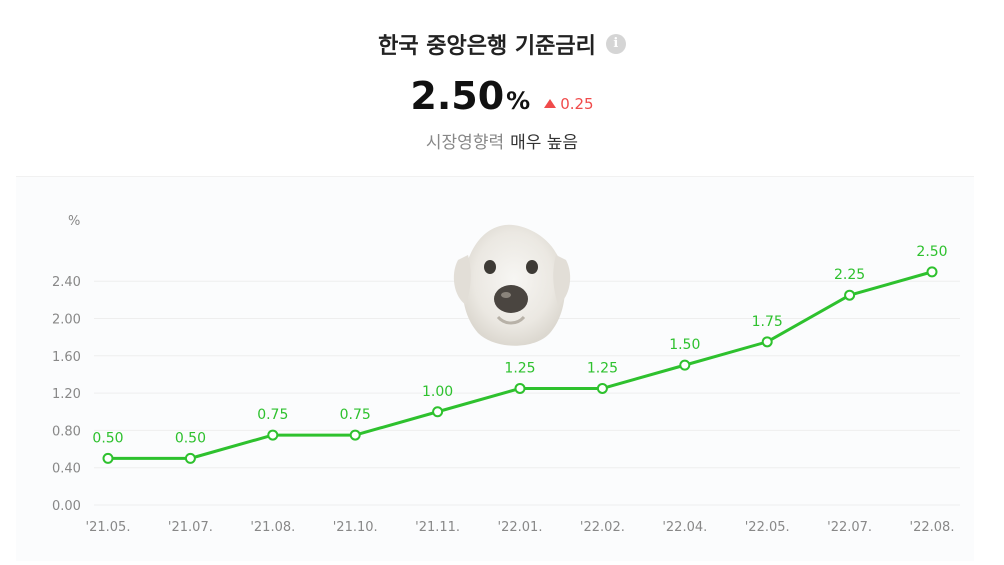 The height and width of the screenshot is (565, 1004). I want to click on y-tick-label: 0.40, so click(66, 469).